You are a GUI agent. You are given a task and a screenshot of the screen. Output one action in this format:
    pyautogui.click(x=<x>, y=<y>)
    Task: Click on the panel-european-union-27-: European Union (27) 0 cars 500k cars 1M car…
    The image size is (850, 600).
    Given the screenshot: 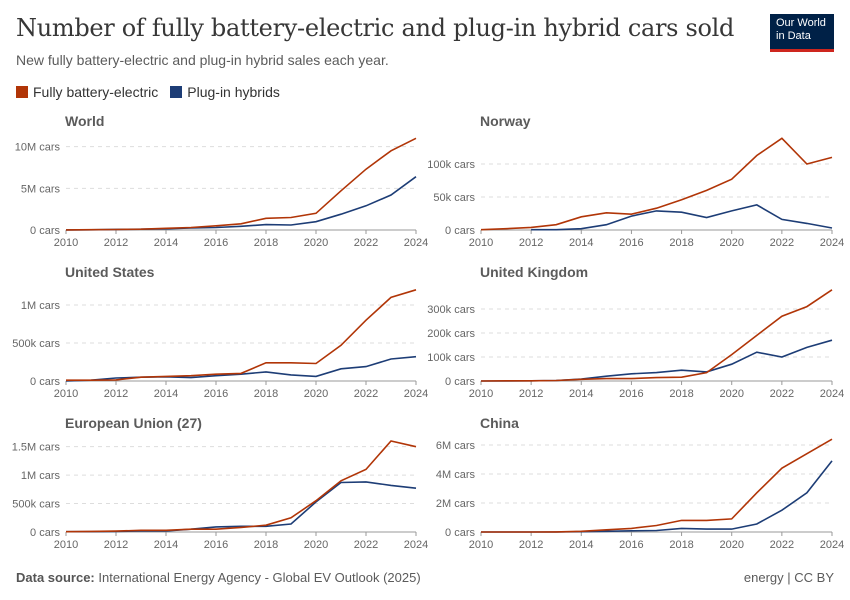 What is the action you would take?
    pyautogui.click(x=220, y=483)
    